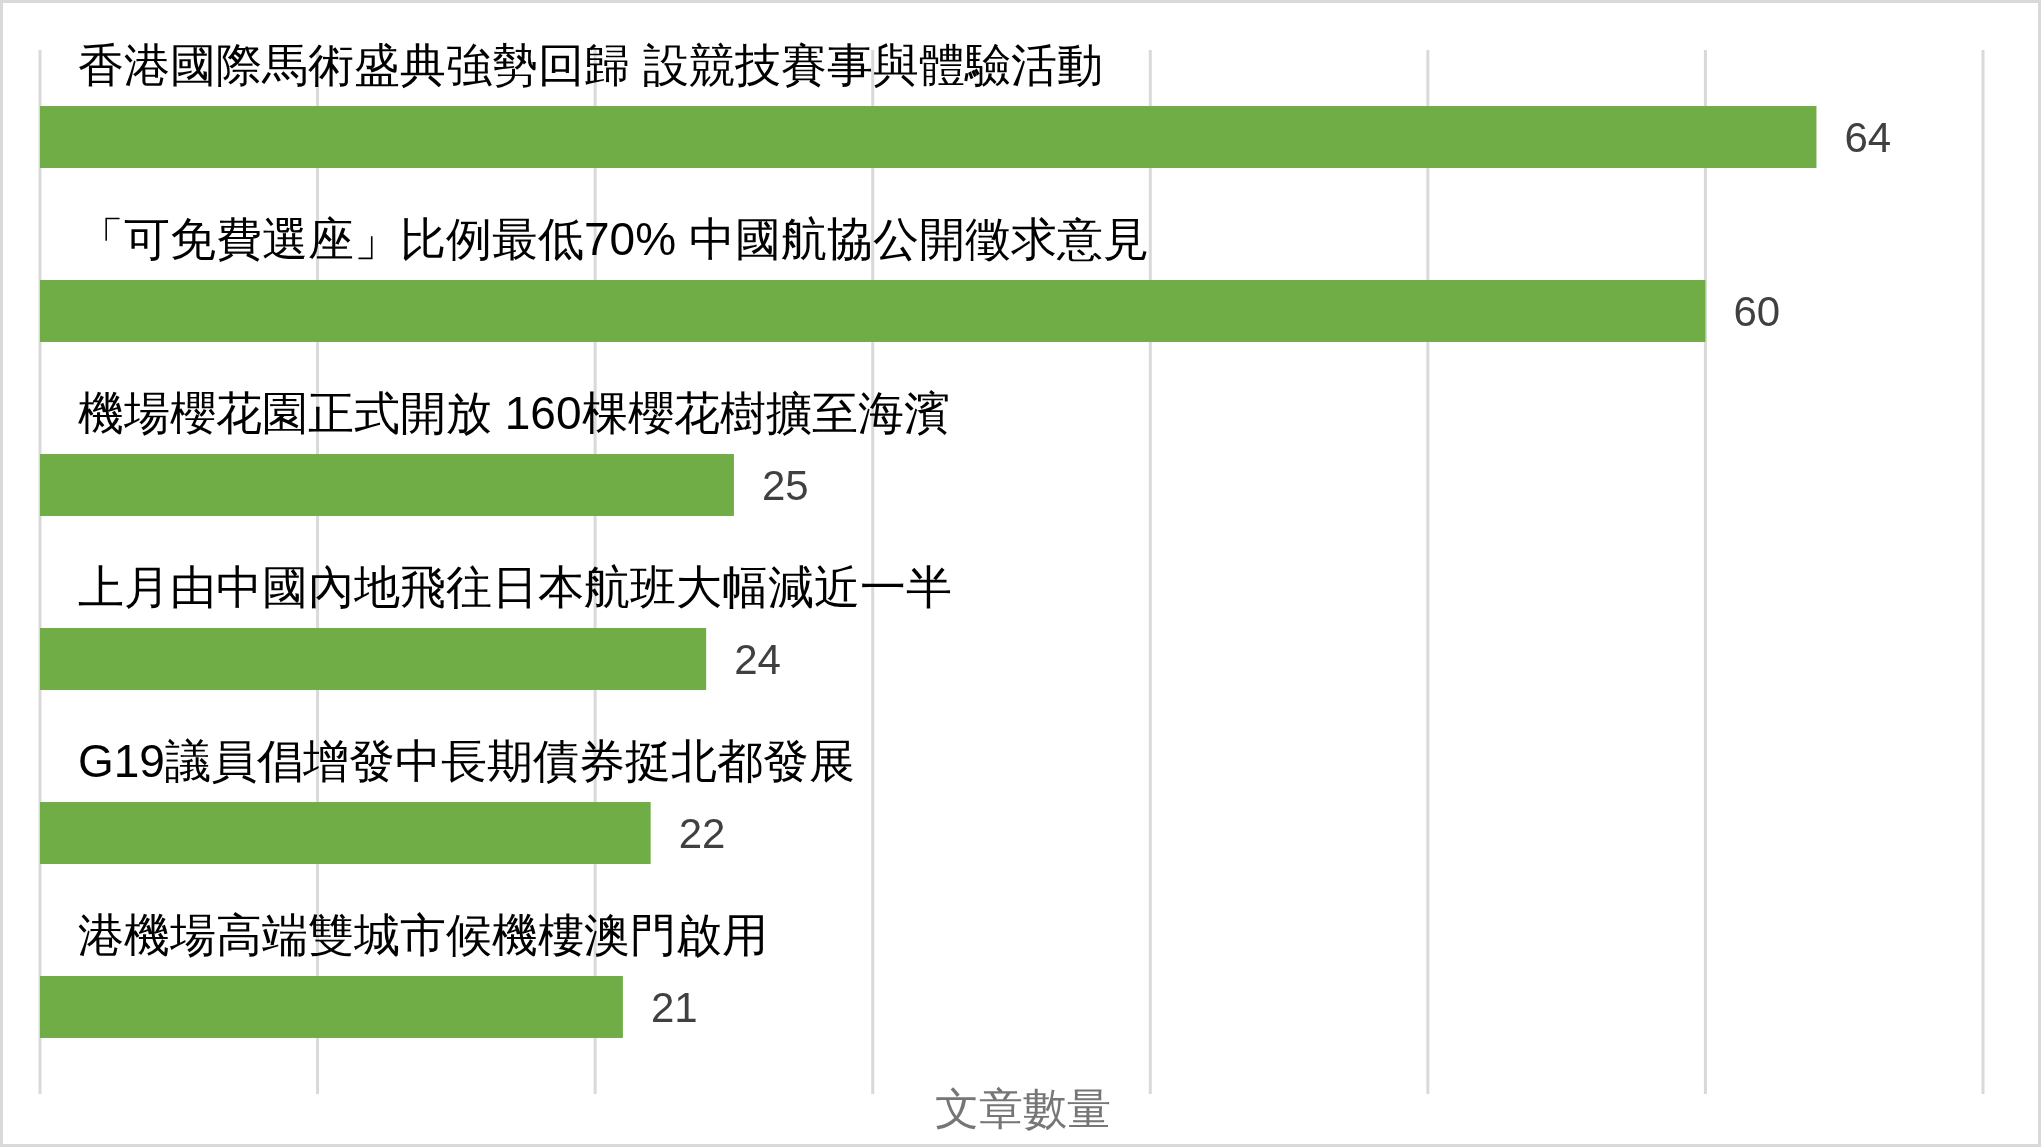 The width and height of the screenshot is (2041, 1147). What do you see at coordinates (515, 587) in the screenshot?
I see `category-label: 上月由中國內地飛往日本航班大幅減近一半` at bounding box center [515, 587].